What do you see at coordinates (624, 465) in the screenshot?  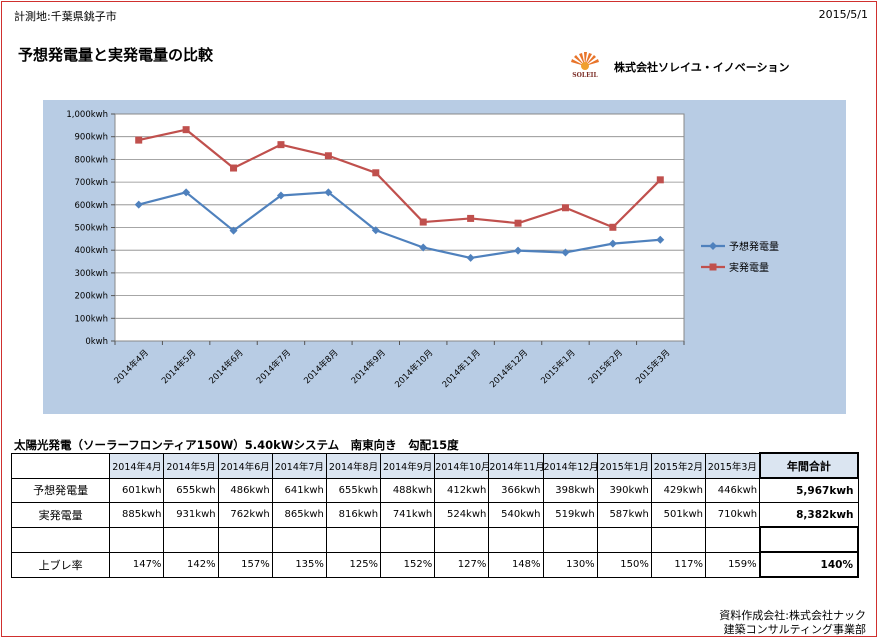 I see `month-header: 2015年1月` at bounding box center [624, 465].